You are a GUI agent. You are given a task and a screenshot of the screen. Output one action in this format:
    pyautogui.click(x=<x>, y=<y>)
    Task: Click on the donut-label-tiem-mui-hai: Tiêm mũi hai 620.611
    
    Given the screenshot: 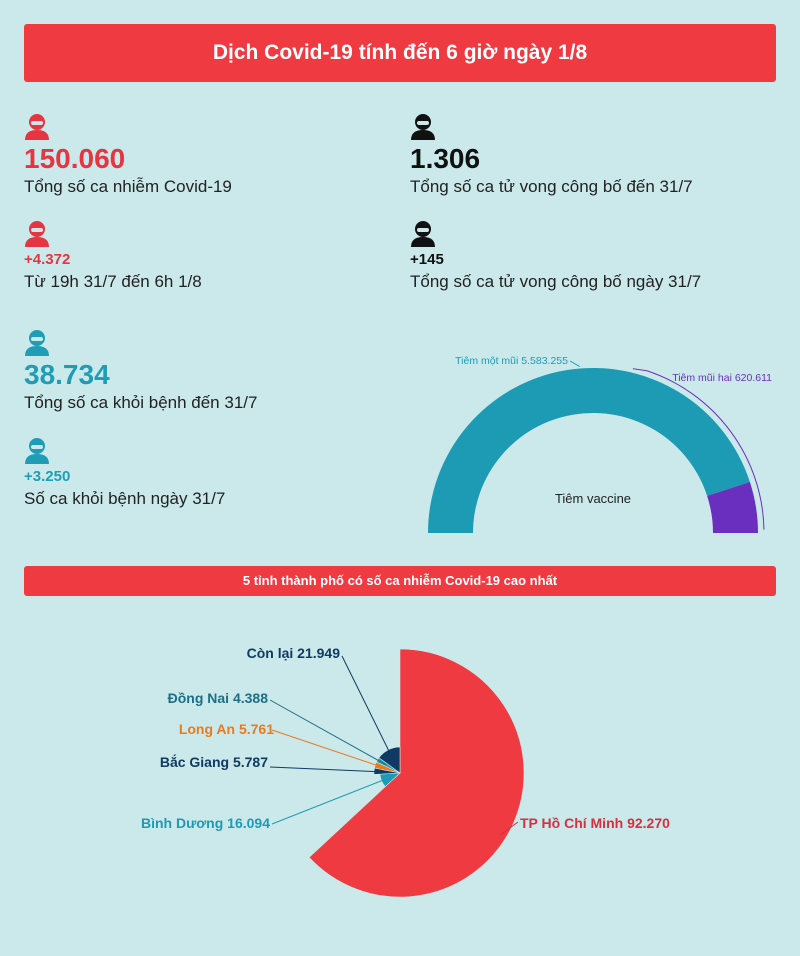 What is the action you would take?
    pyautogui.click(x=722, y=378)
    